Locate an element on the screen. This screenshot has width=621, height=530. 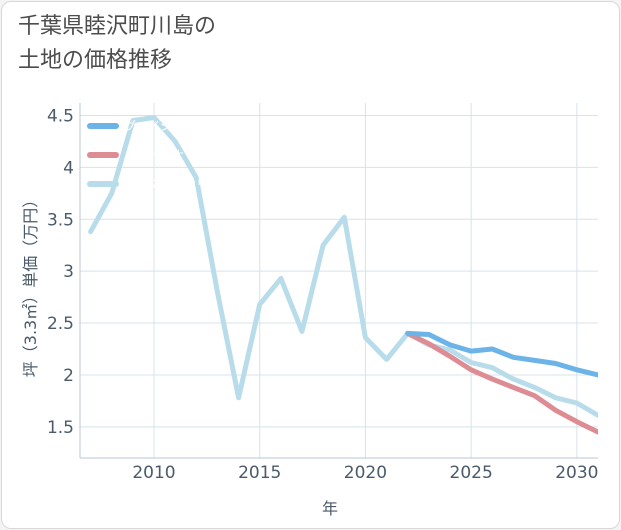
title-line-1: 千葉県睦沢町川島の is located at coordinates (117, 26).